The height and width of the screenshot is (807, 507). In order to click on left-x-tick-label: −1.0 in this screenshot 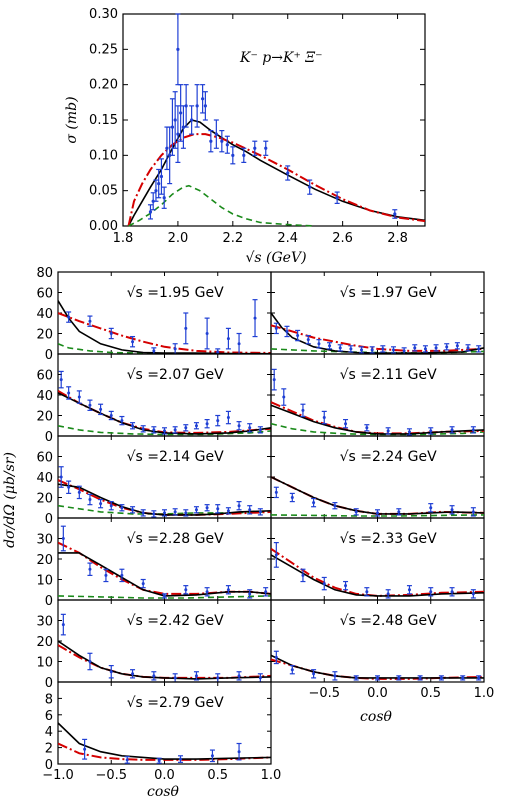, I will do `click(58, 775)`.